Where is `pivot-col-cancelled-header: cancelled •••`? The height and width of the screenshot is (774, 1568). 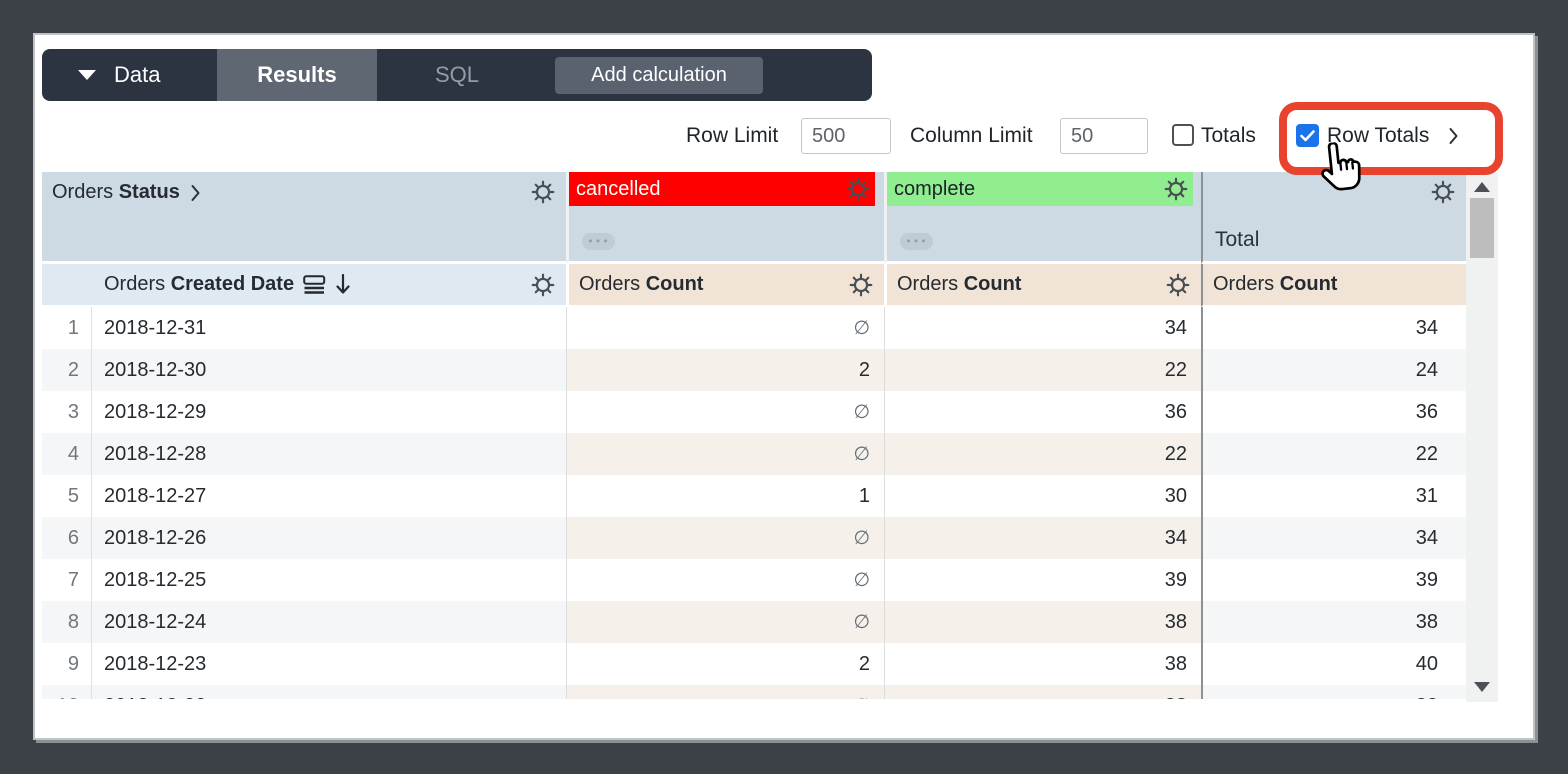
pivot-col-cancelled-header: cancelled ••• is located at coordinates (725, 218).